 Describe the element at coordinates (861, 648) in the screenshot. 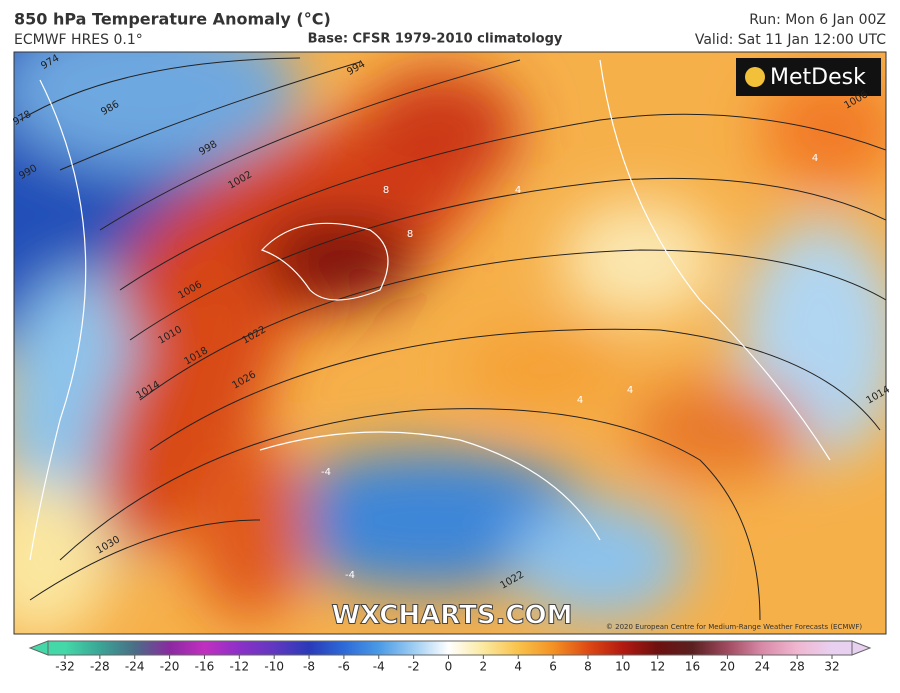

I see `colorbar-high-arrow` at that location.